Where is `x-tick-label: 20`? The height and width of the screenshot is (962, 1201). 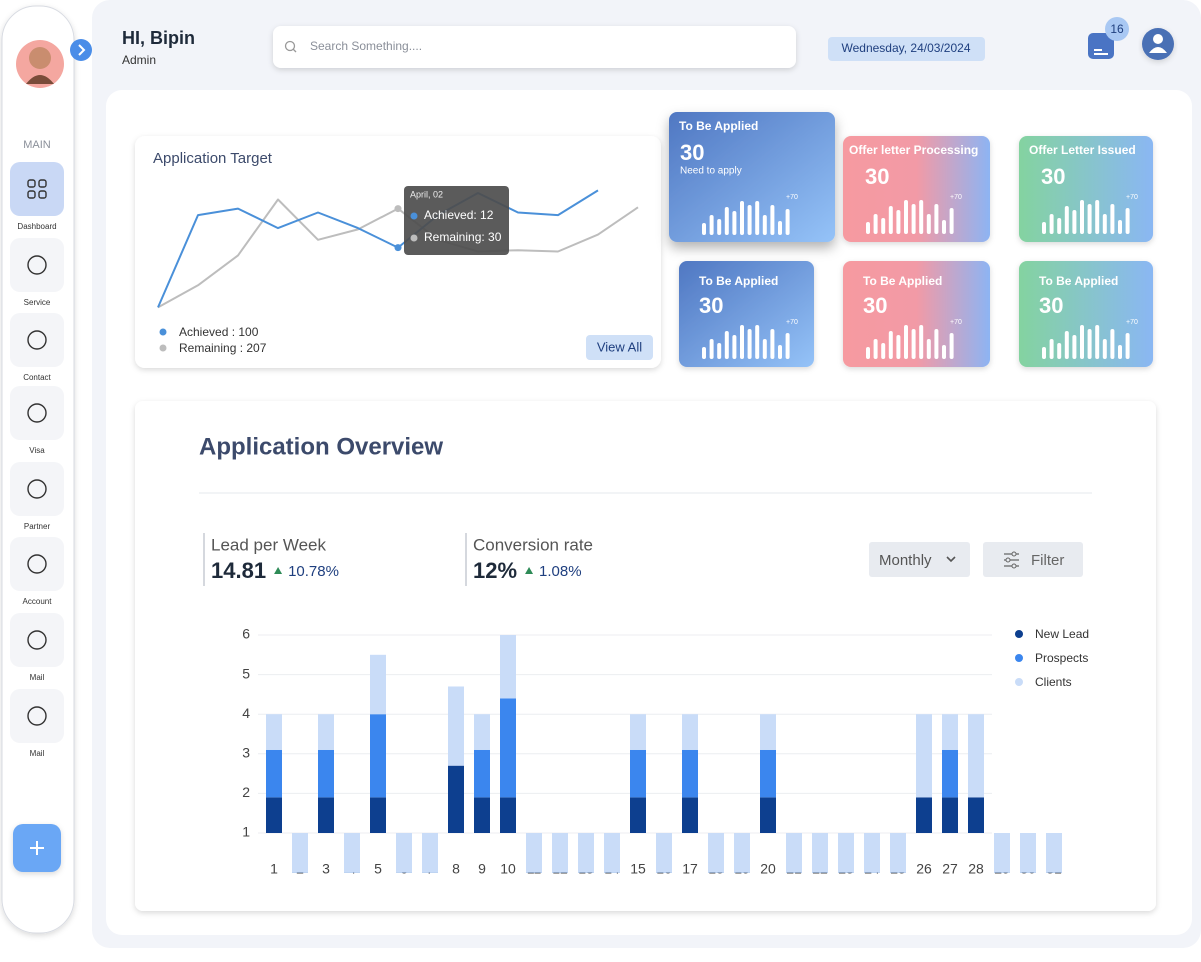
x-tick-label: 20 is located at coordinates (768, 869).